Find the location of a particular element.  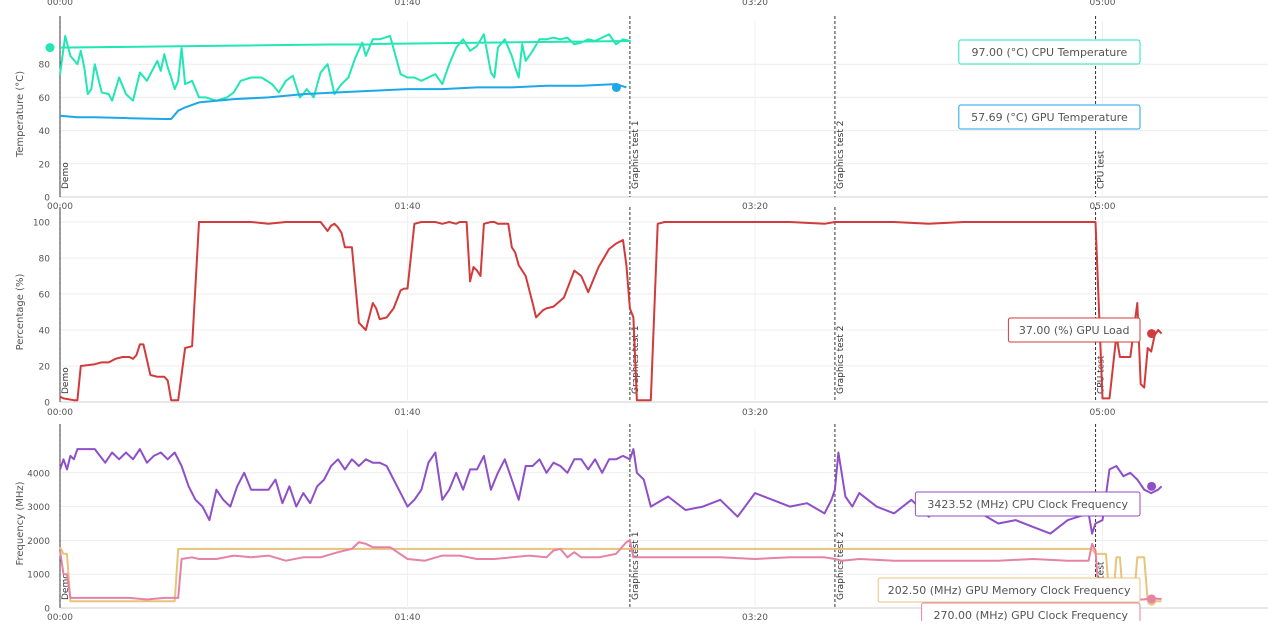

panel-1-y-tick-label: 60 is located at coordinates (45, 296).